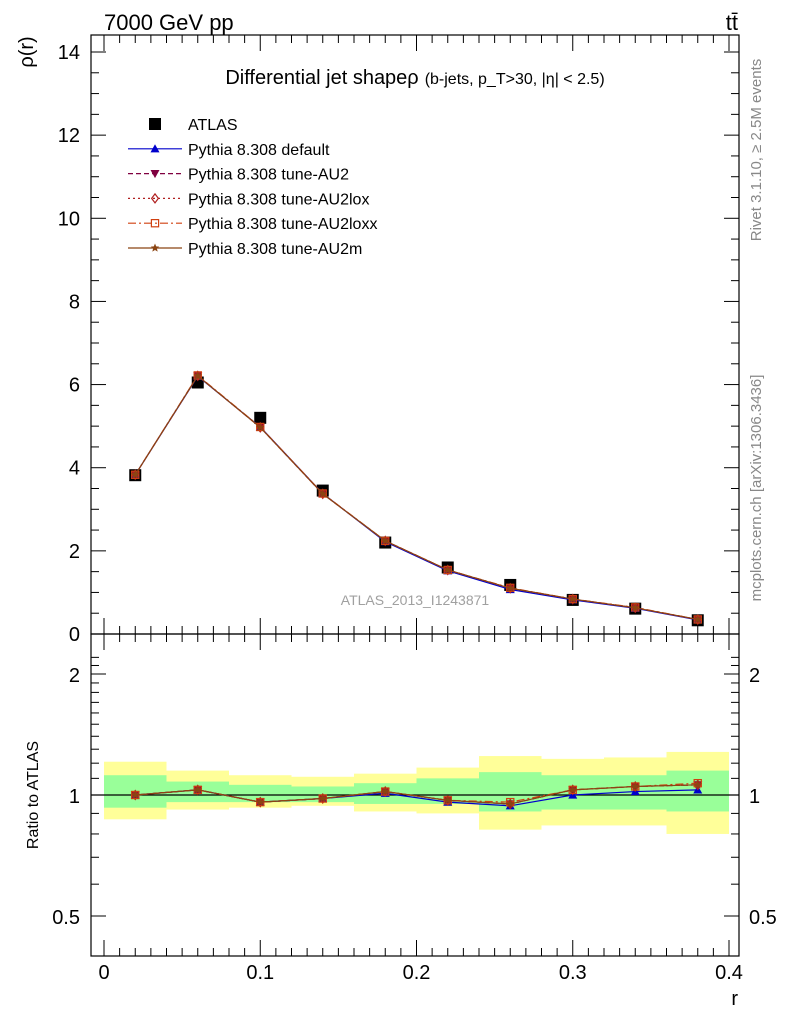 The width and height of the screenshot is (786, 1024). I want to click on ratio-y-tick-label-right: 2, so click(754, 676).